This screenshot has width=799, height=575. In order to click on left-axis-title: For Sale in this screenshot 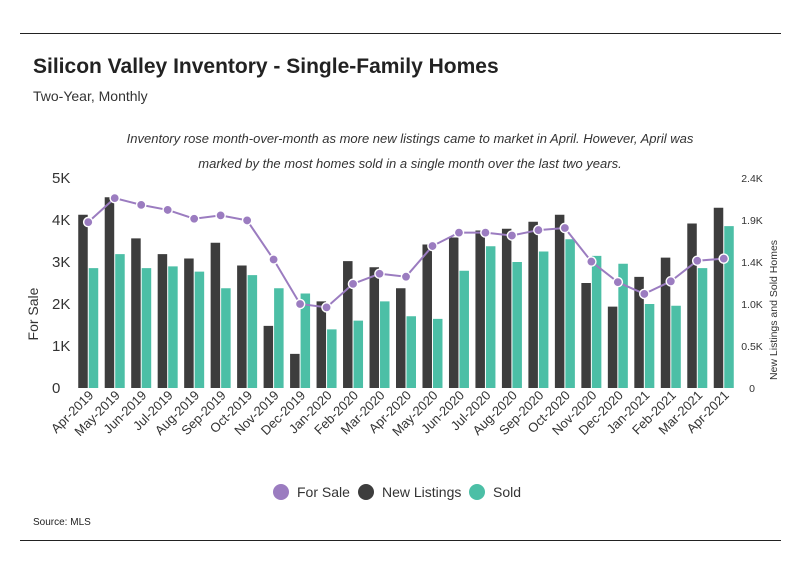, I will do `click(33, 313)`.